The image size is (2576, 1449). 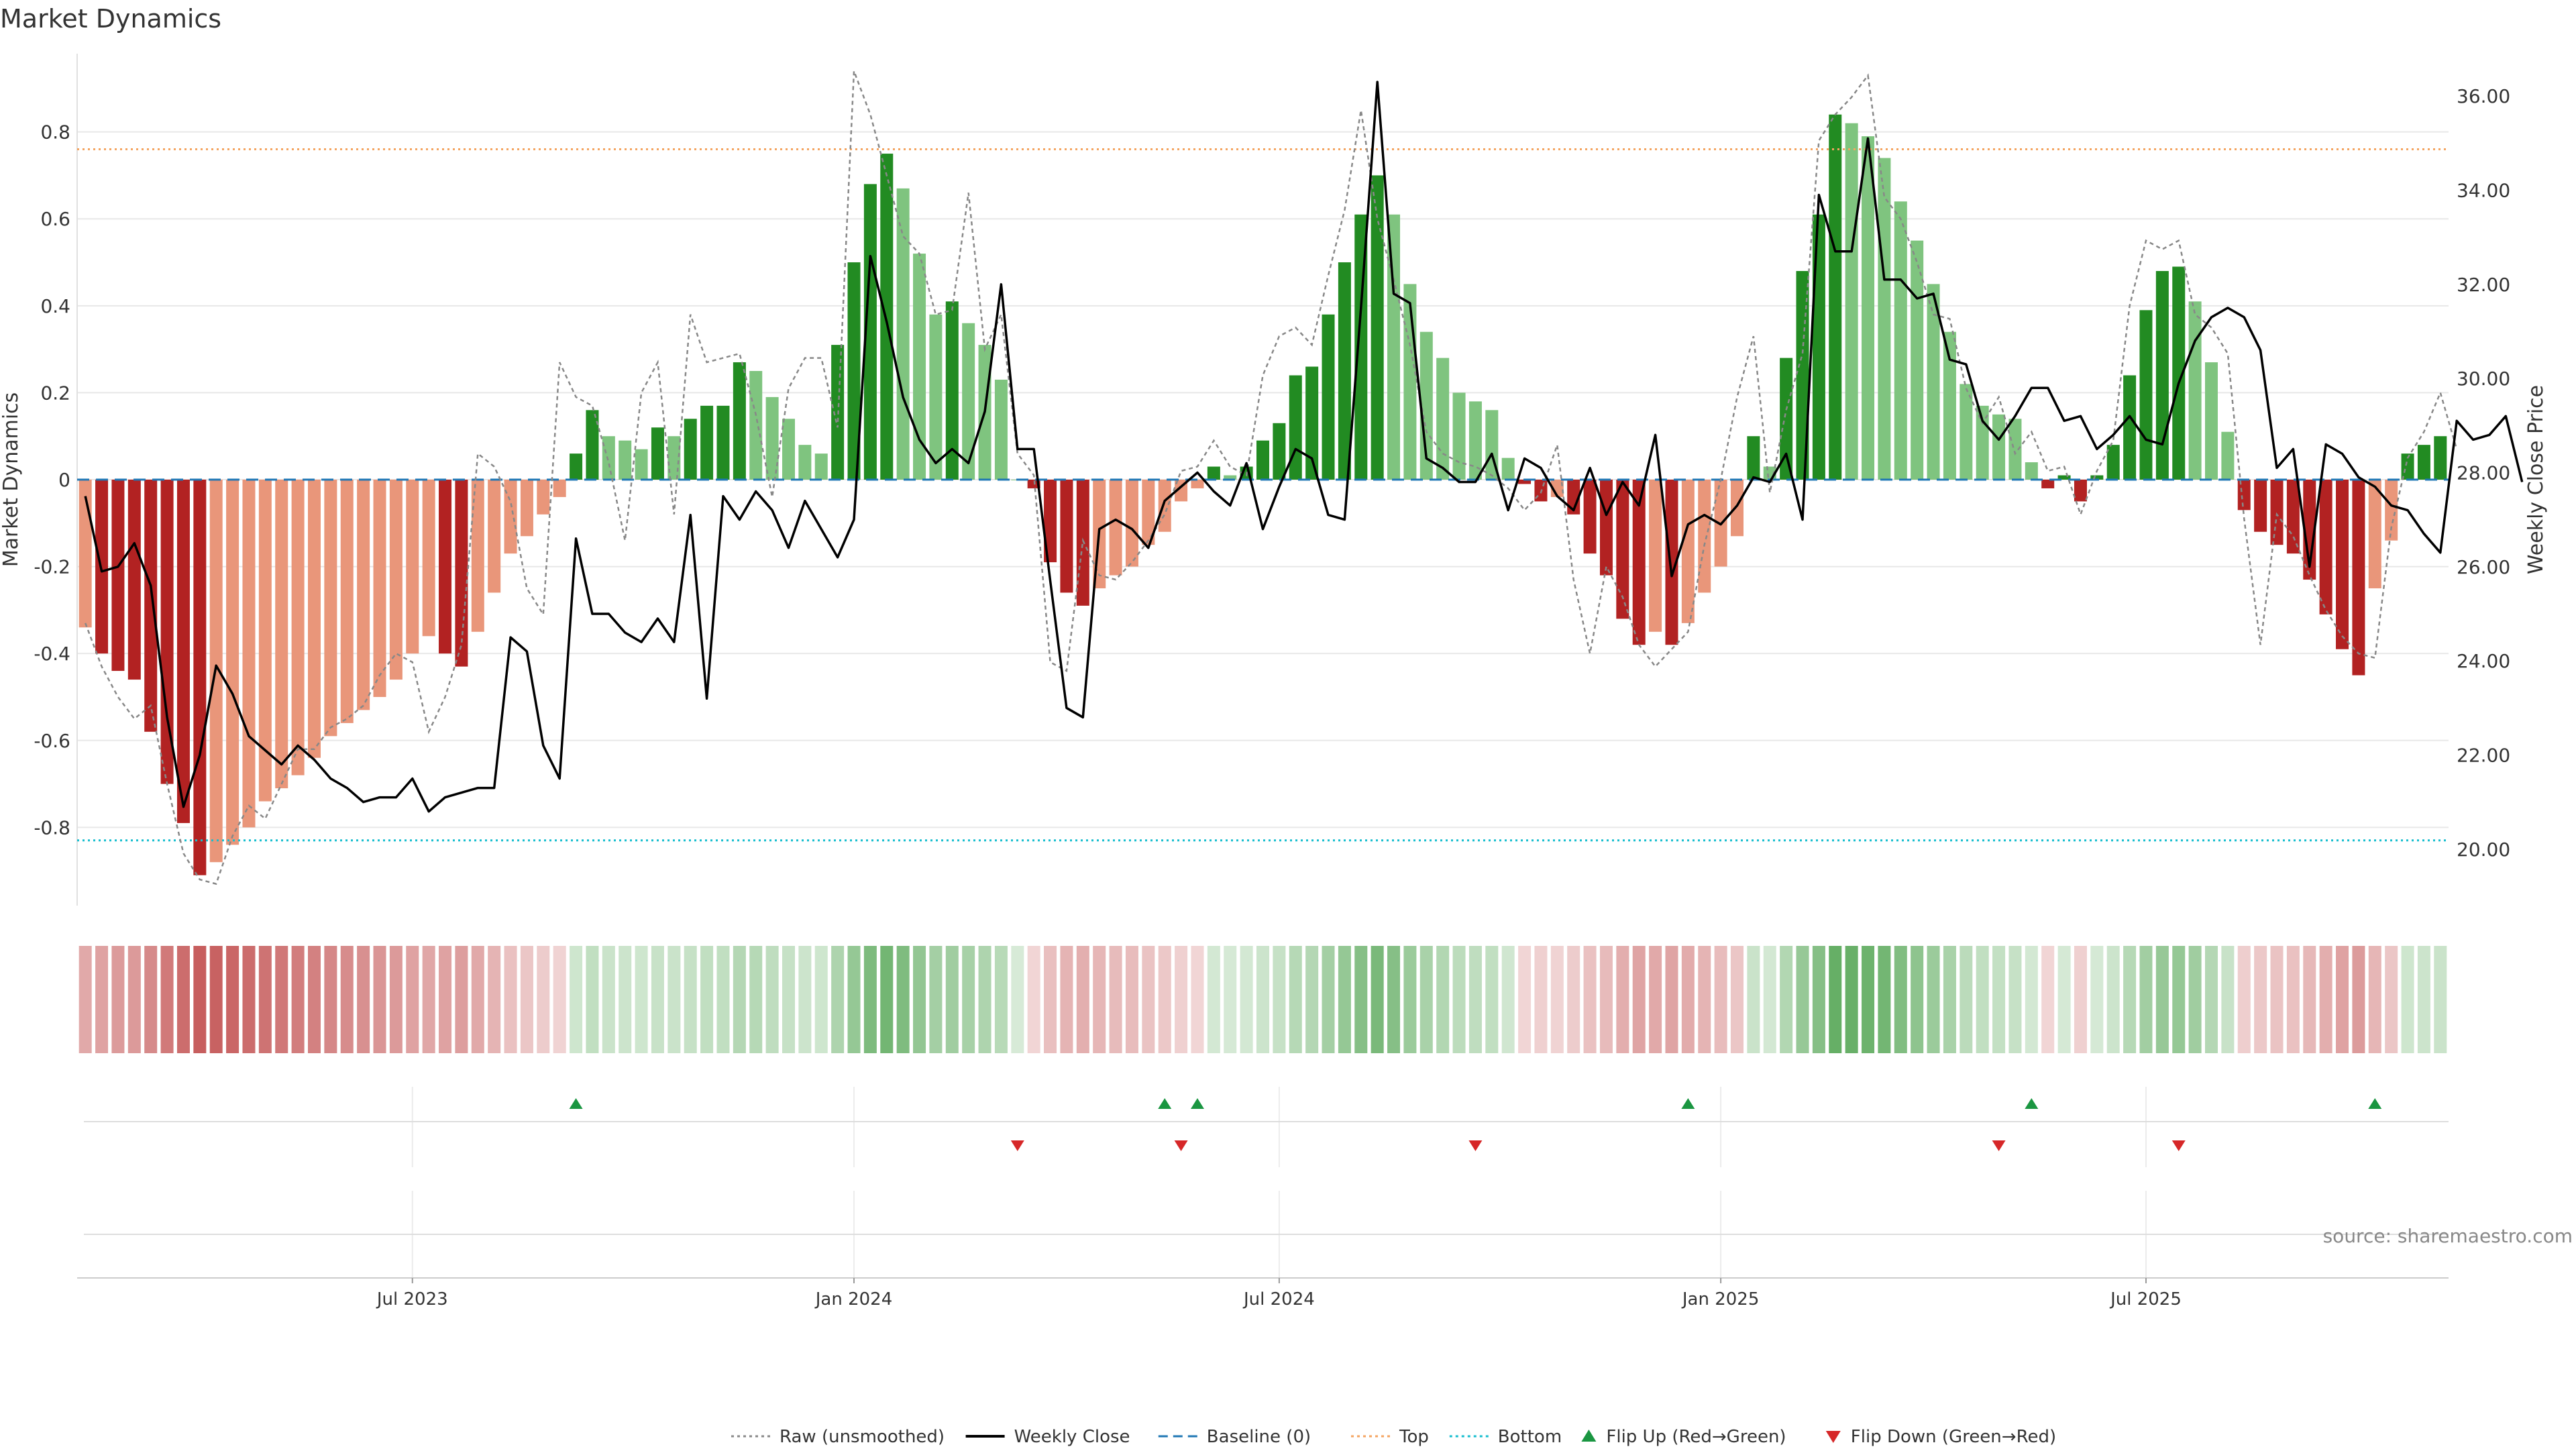 I want to click on x-tick-label: Jul 2024, so click(x=1278, y=1299).